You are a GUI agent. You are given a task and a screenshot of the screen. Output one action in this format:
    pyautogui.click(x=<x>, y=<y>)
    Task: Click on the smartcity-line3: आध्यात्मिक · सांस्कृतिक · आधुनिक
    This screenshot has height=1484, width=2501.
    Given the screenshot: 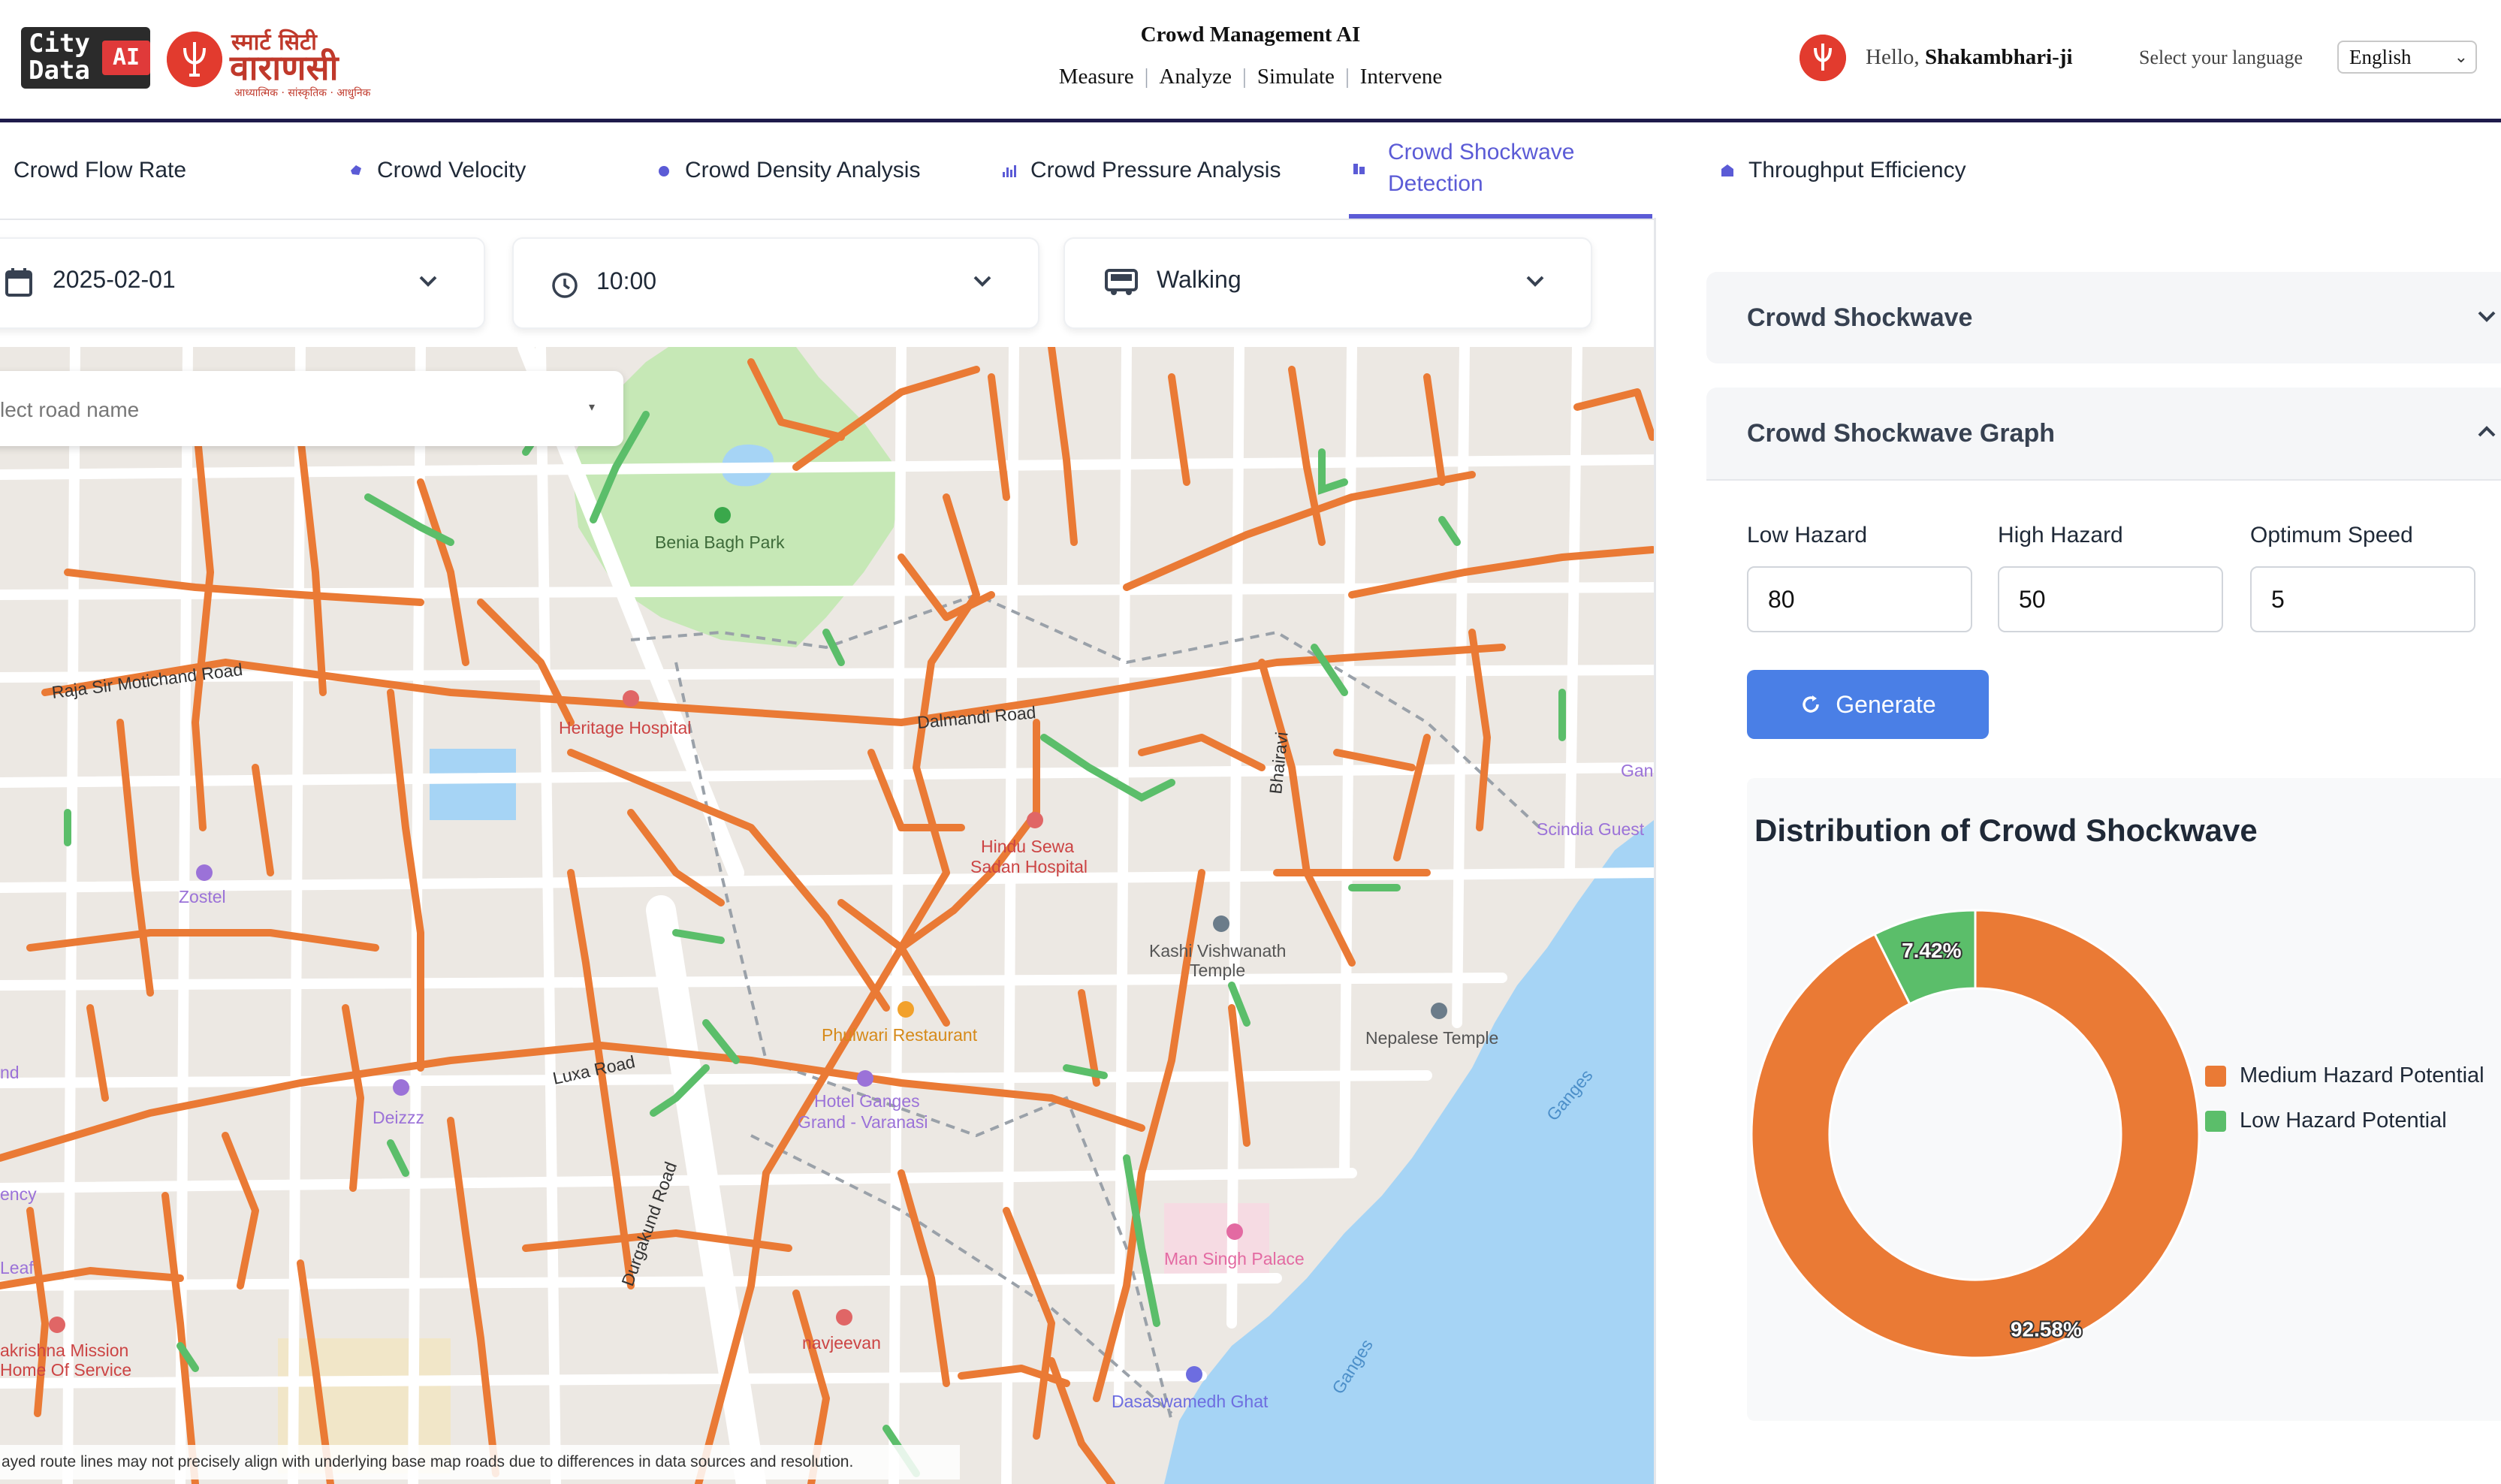 What is the action you would take?
    pyautogui.click(x=303, y=93)
    